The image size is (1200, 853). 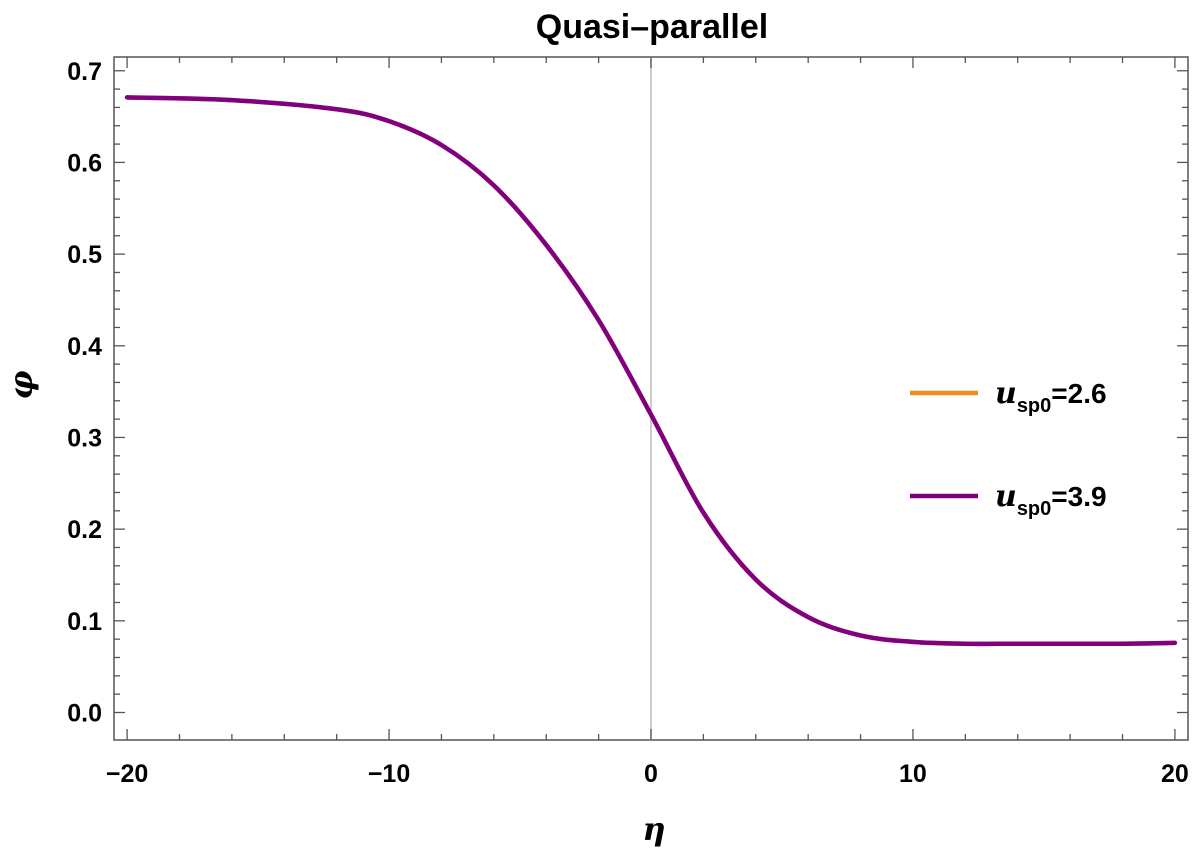 What do you see at coordinates (653, 829) in the screenshot?
I see `x-axis-label: η` at bounding box center [653, 829].